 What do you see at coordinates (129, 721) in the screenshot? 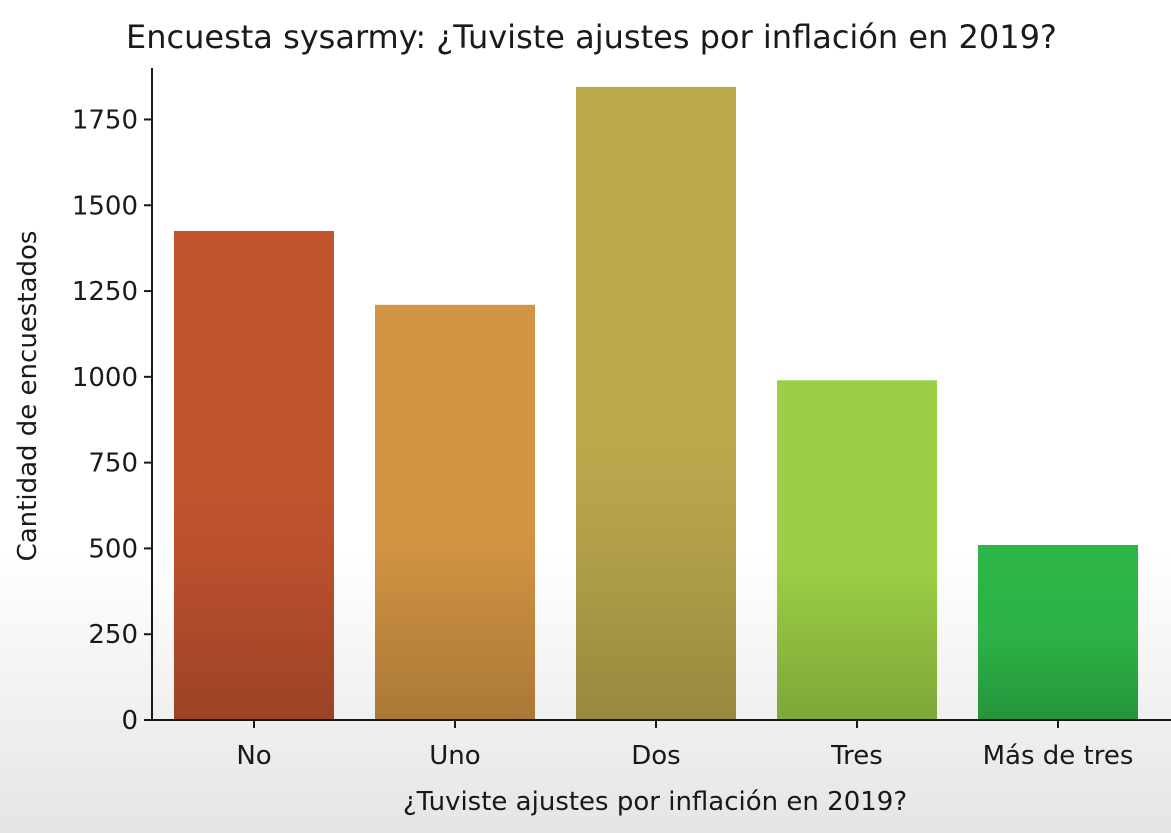
I see `y-tick-label: 0` at bounding box center [129, 721].